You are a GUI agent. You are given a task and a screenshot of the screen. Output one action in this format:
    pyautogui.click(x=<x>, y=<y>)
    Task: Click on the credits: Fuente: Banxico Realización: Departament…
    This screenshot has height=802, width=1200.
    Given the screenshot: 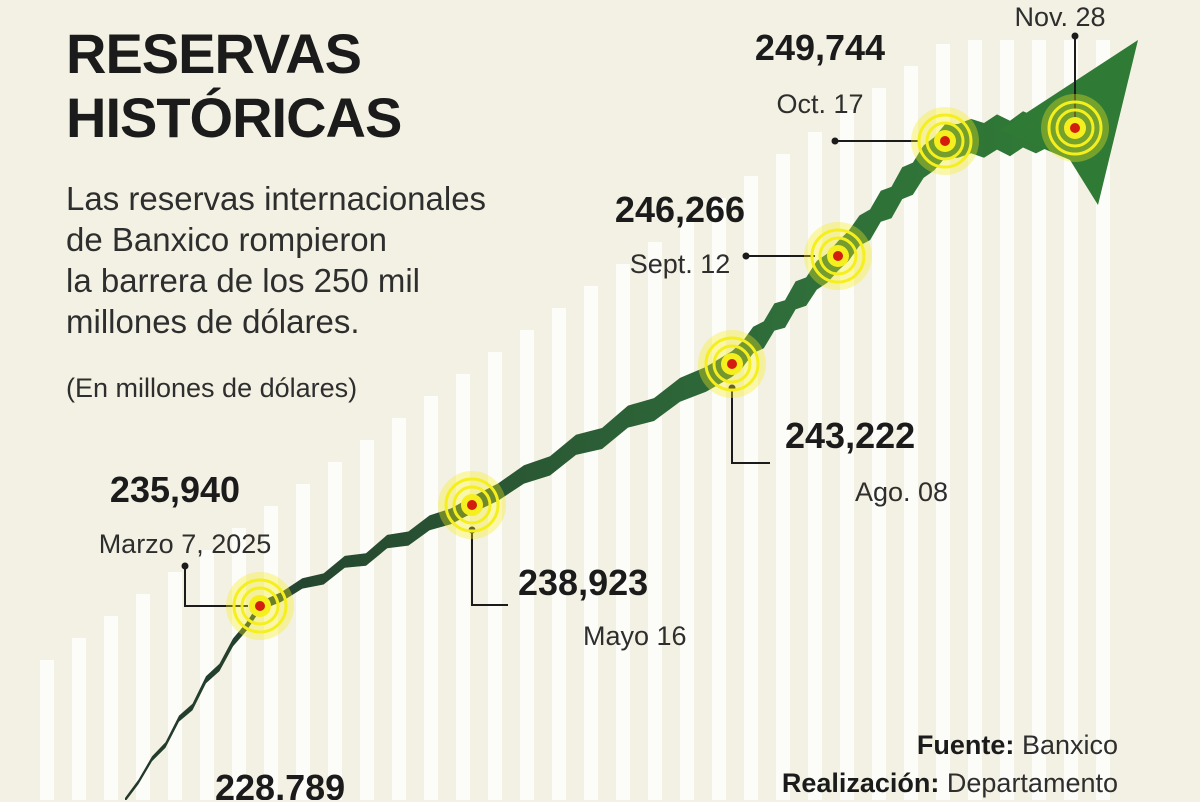 What is the action you would take?
    pyautogui.click(x=950, y=764)
    